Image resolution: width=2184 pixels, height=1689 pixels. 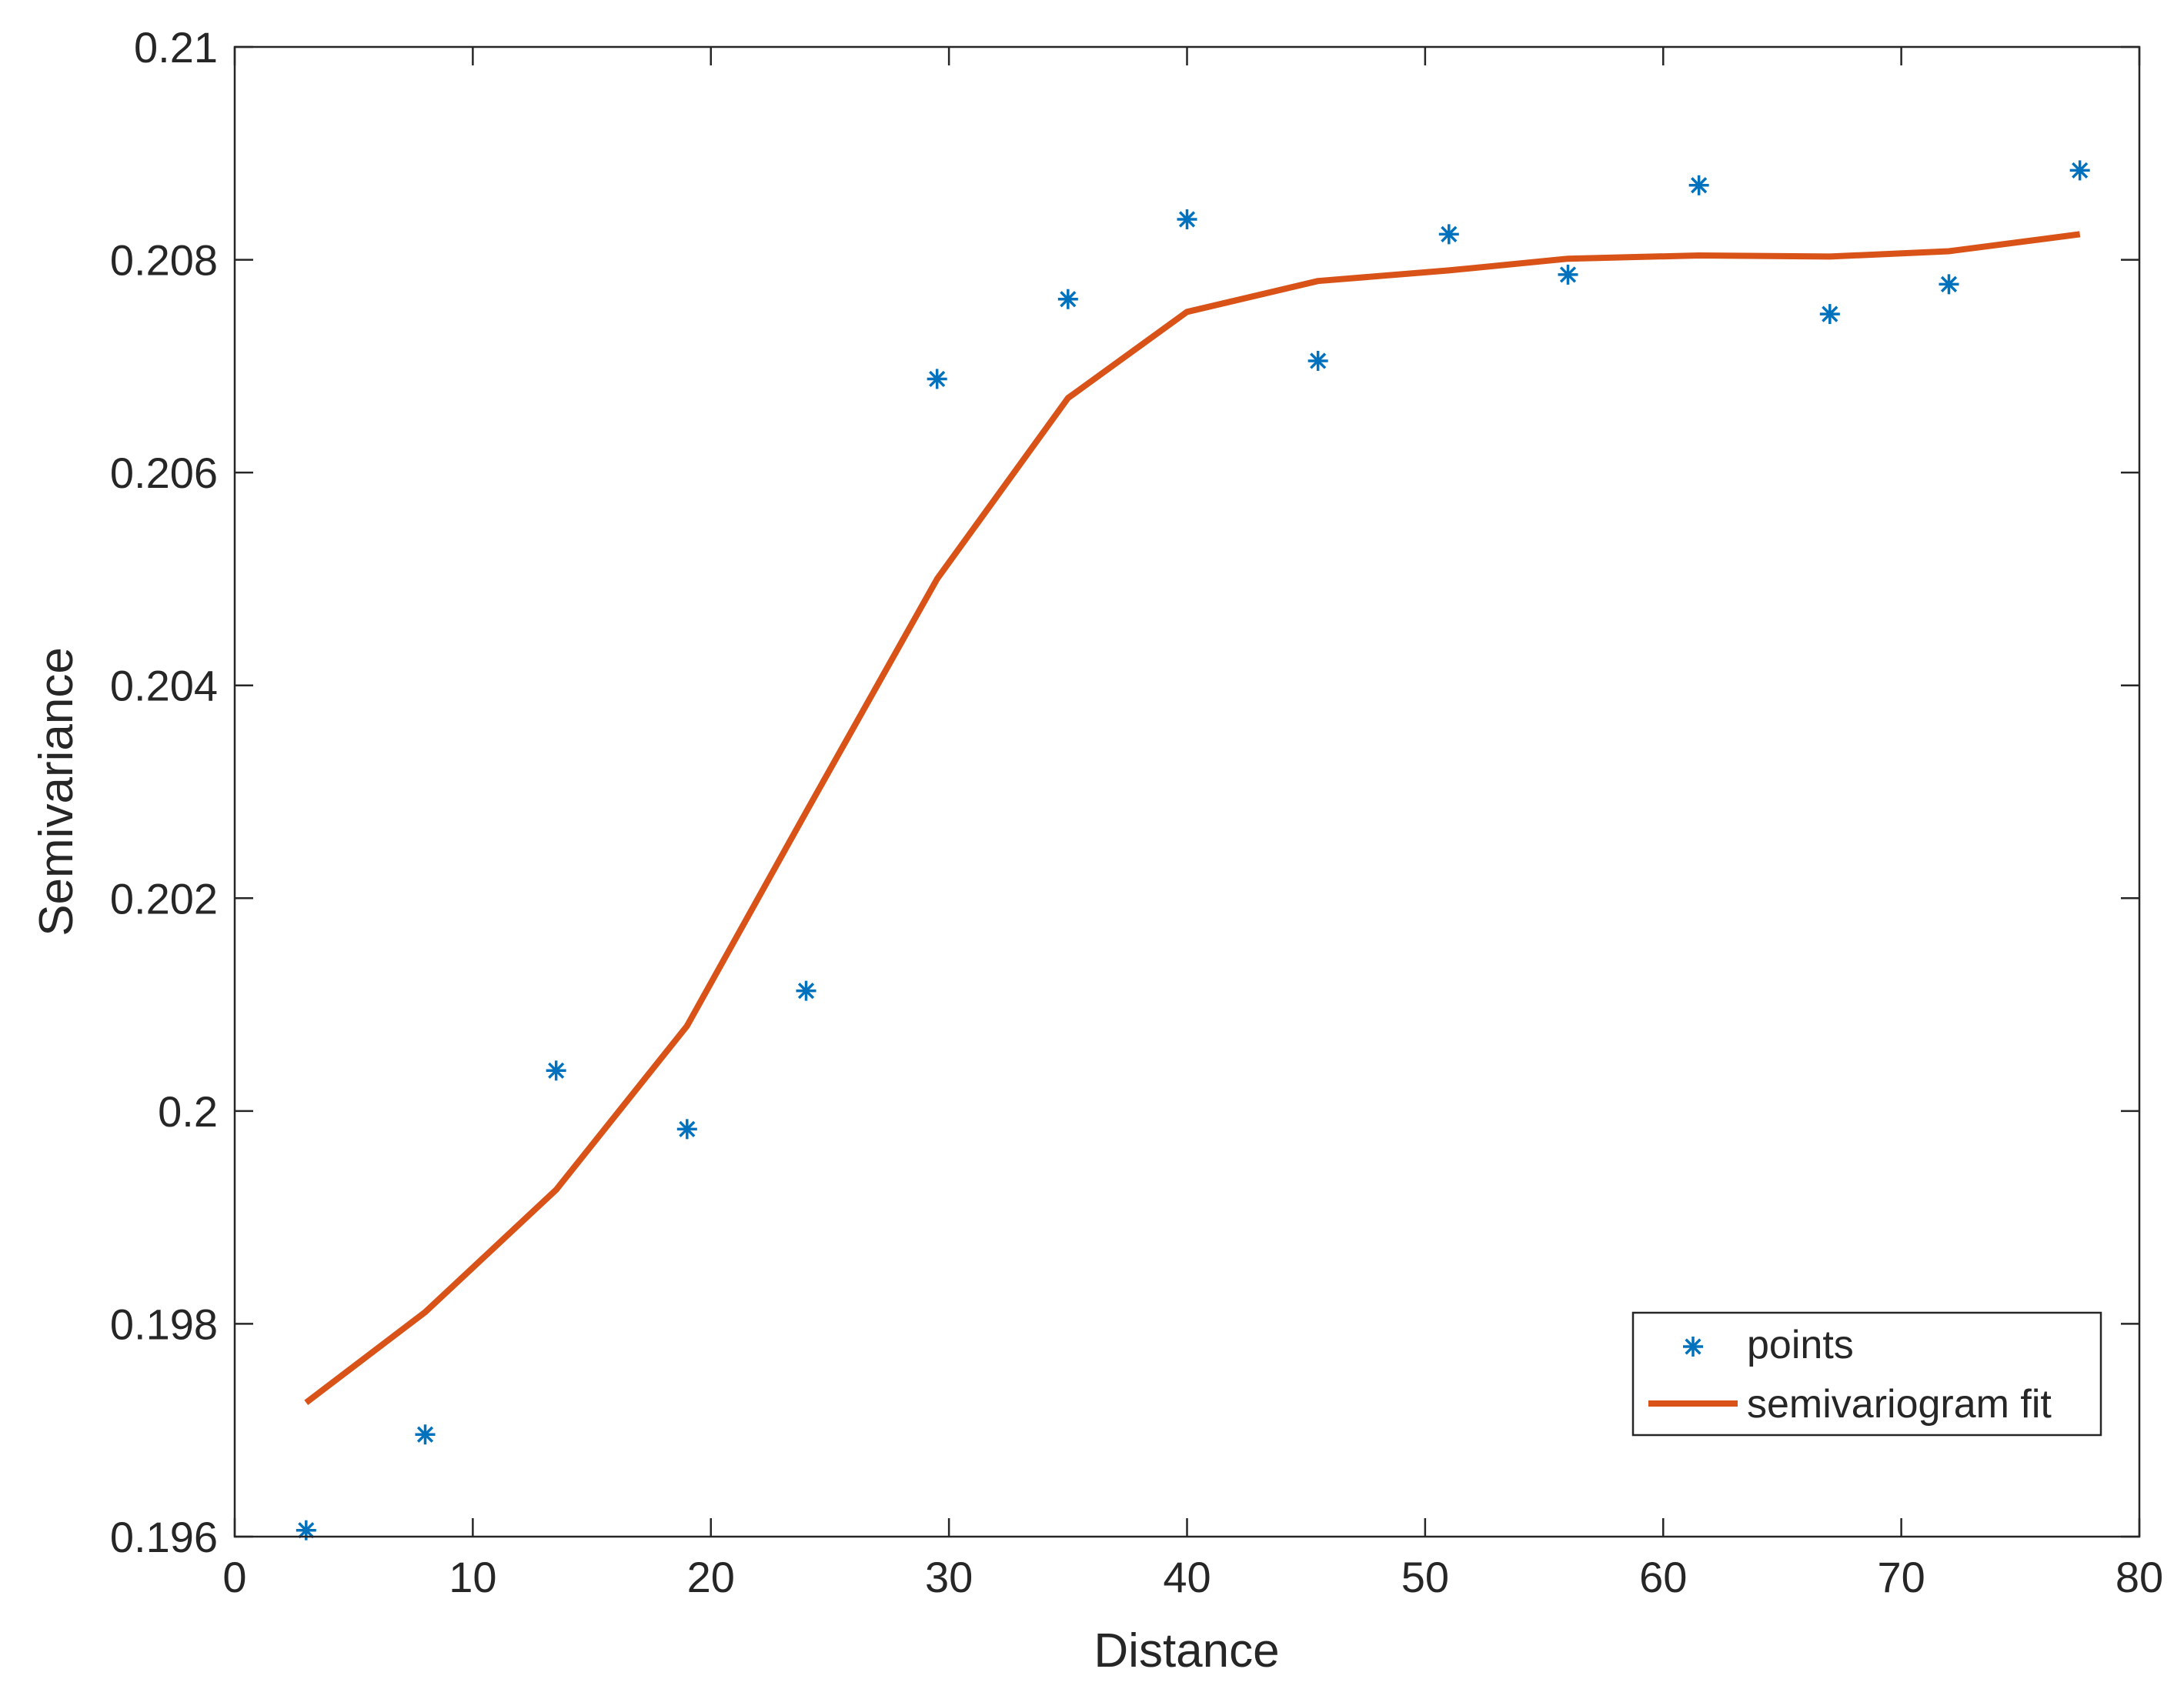 I want to click on legend-points-marker, so click(x=1693, y=1347).